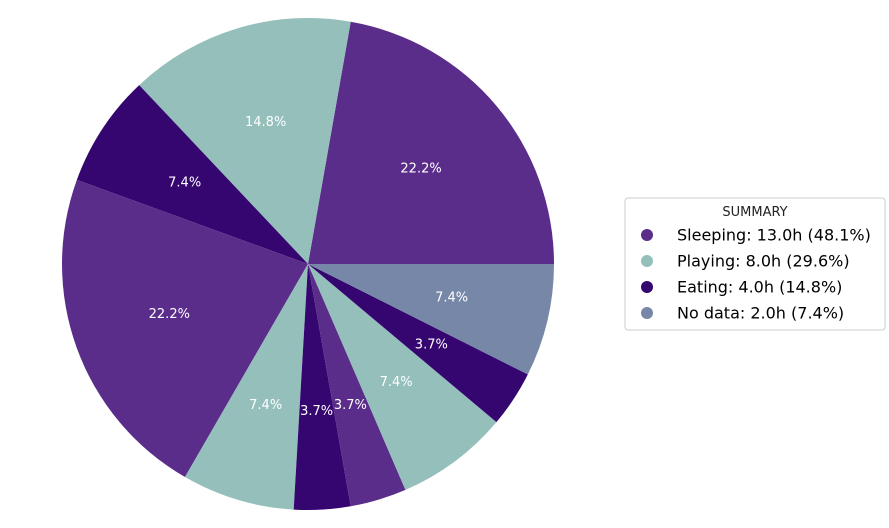  What do you see at coordinates (754, 212) in the screenshot?
I see `legend-title: SUMMARY` at bounding box center [754, 212].